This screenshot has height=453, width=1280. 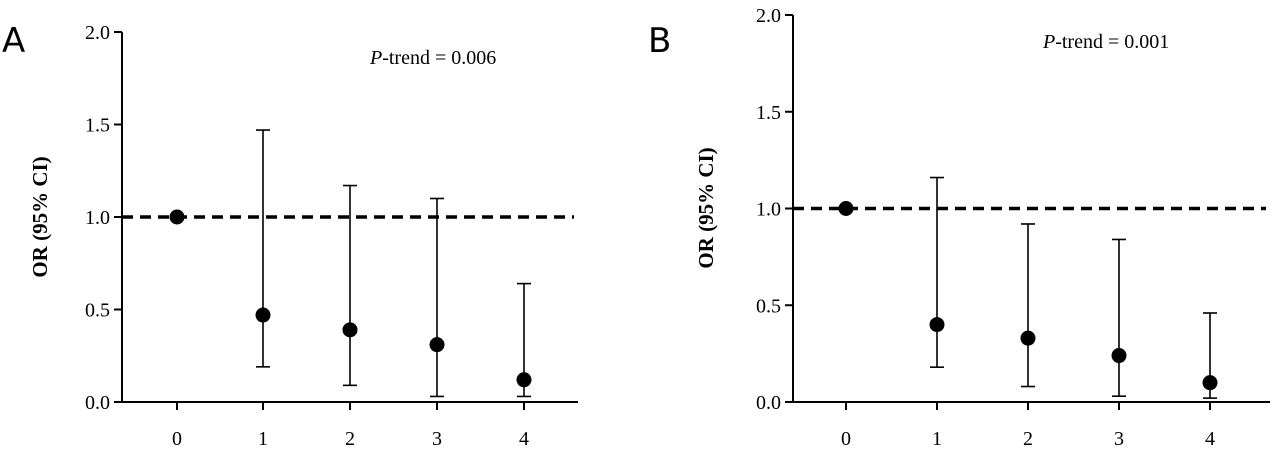 I want to click on p-trend-text: -trend = 0.006, so click(x=439, y=58).